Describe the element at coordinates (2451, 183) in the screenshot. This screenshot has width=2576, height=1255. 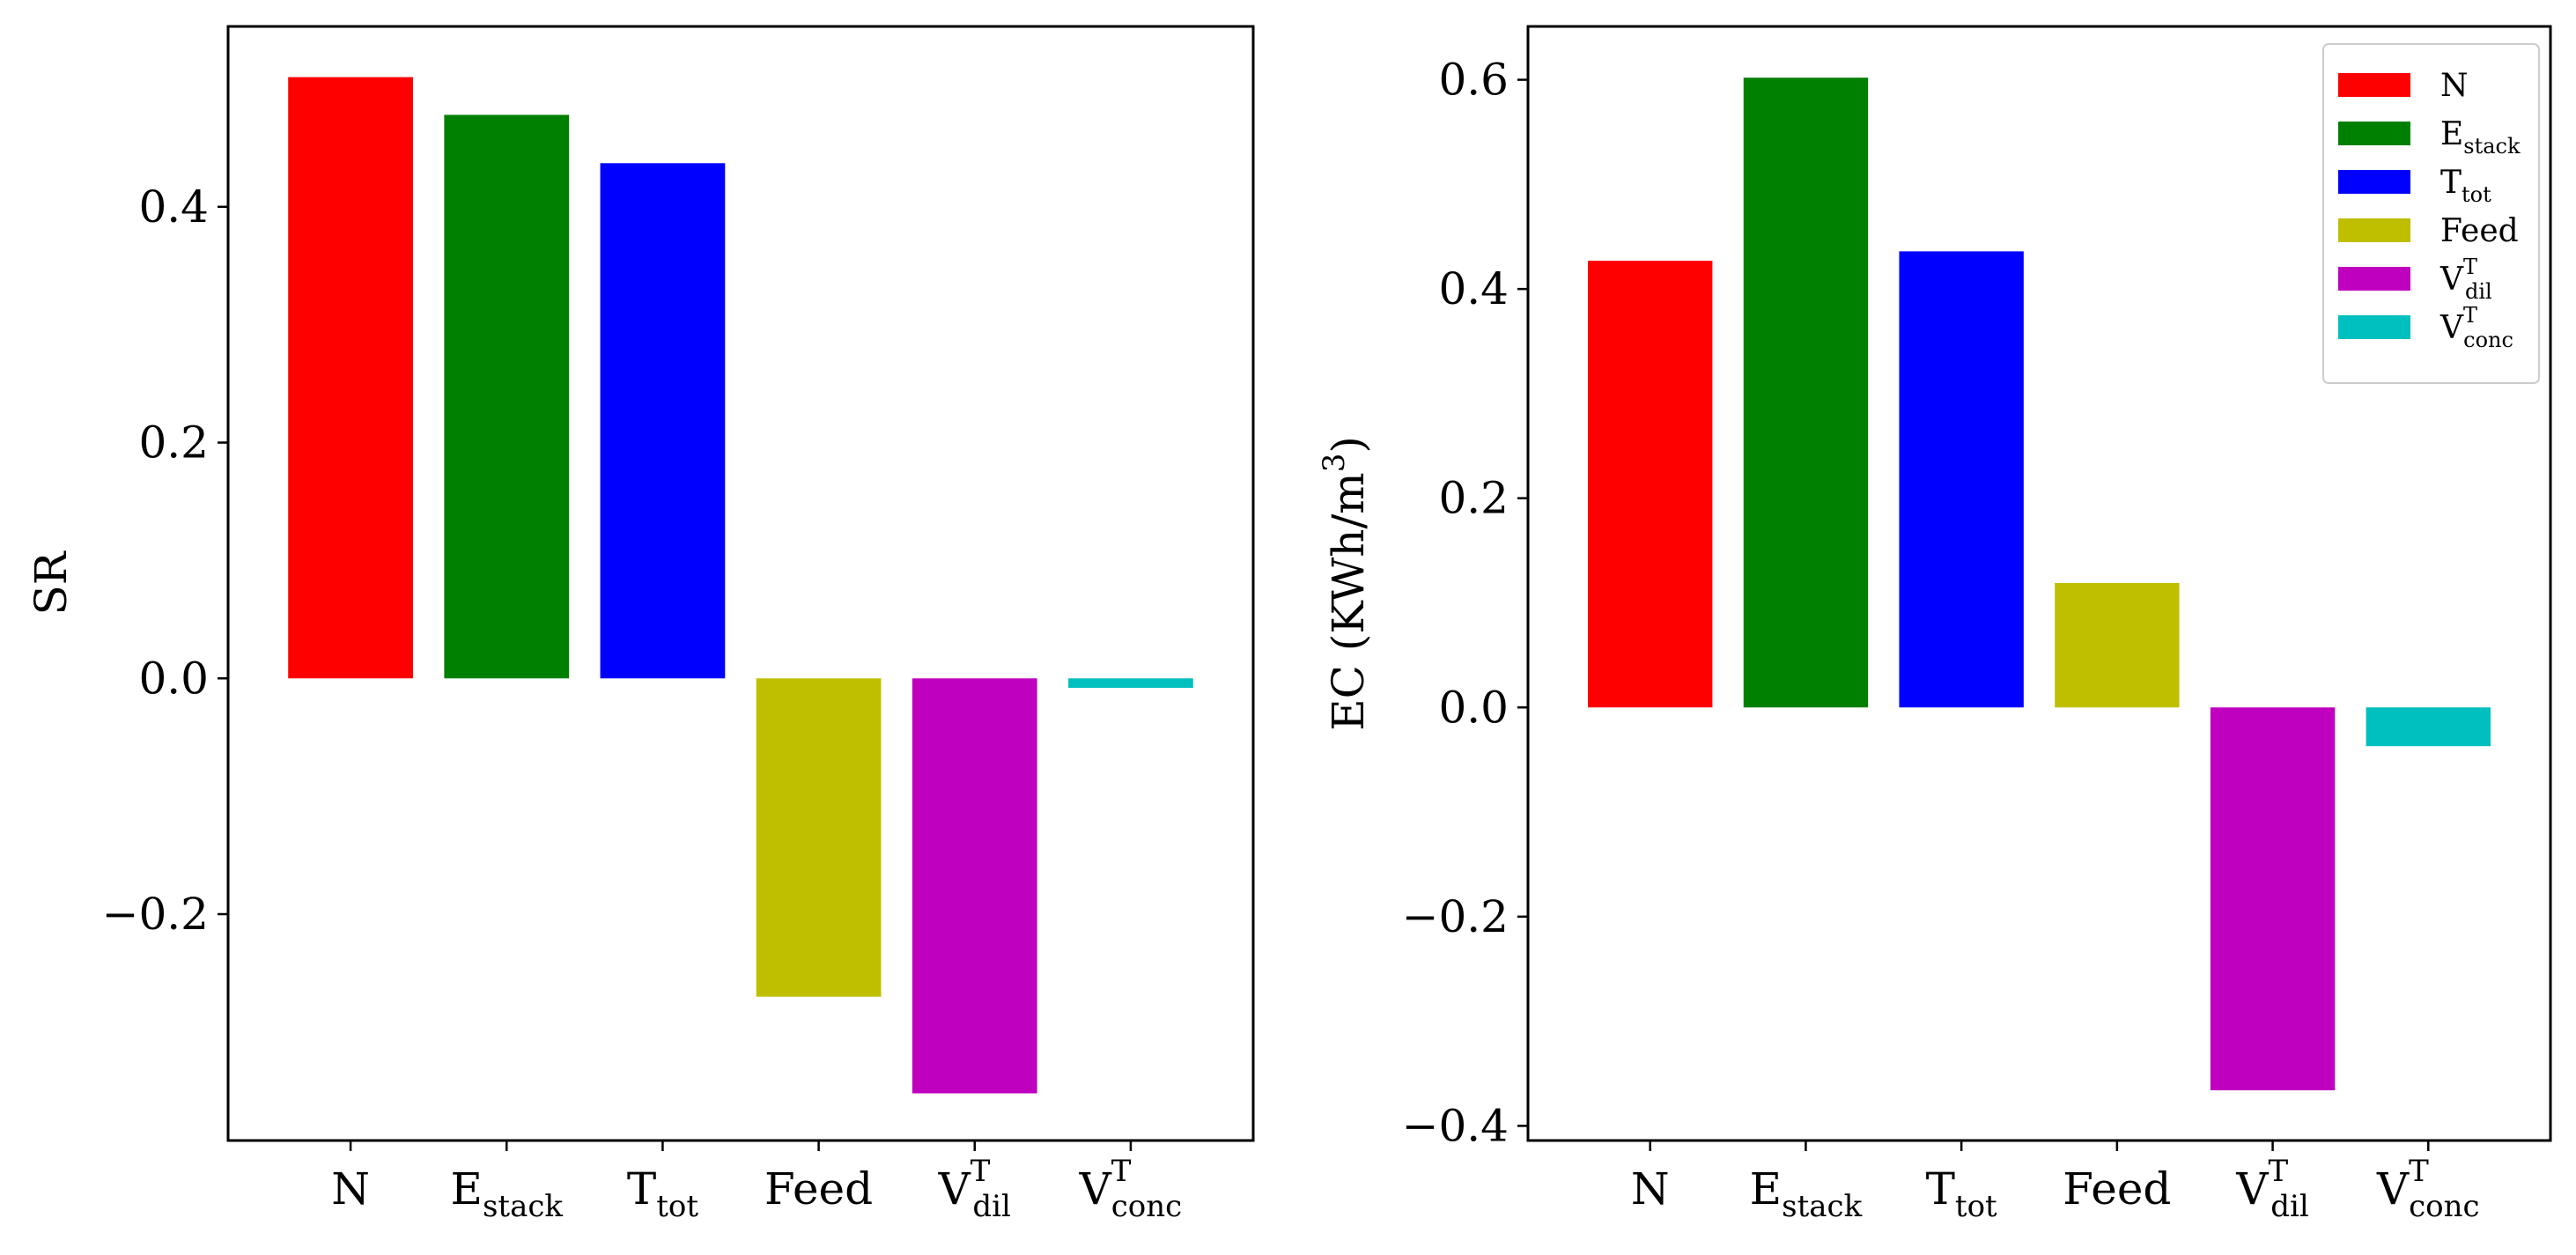
I see `legend-label-base: T` at that location.